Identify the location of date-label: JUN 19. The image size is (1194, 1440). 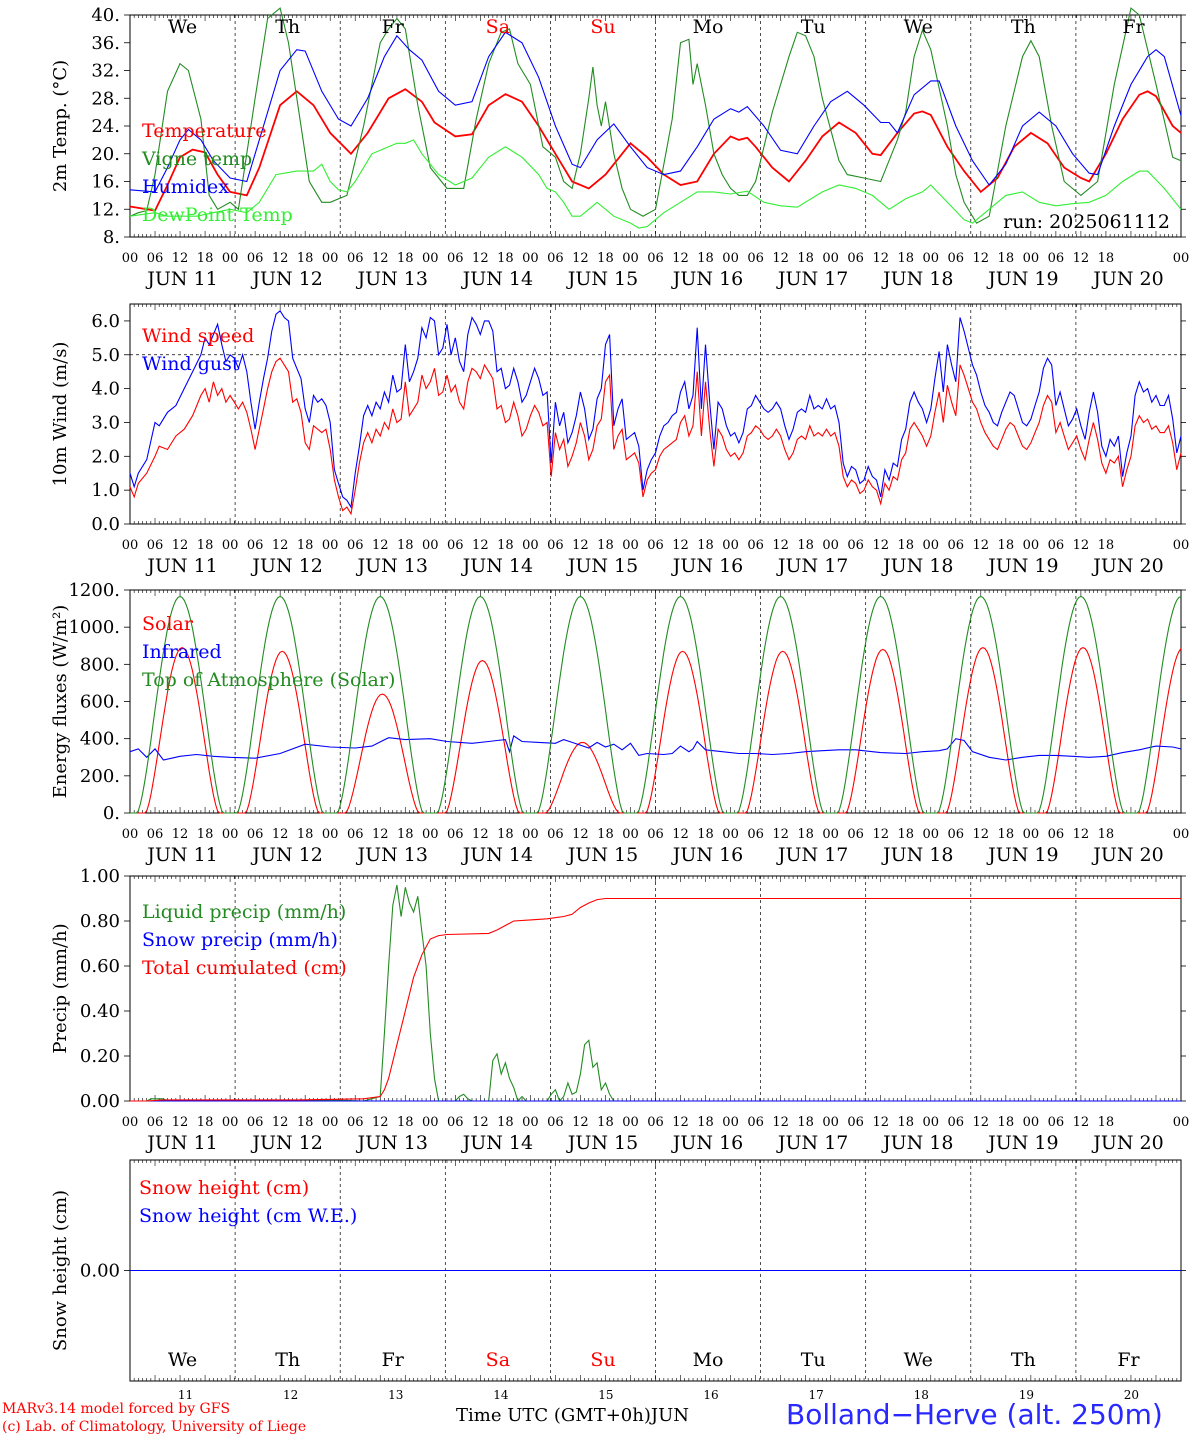
(1022, 1143).